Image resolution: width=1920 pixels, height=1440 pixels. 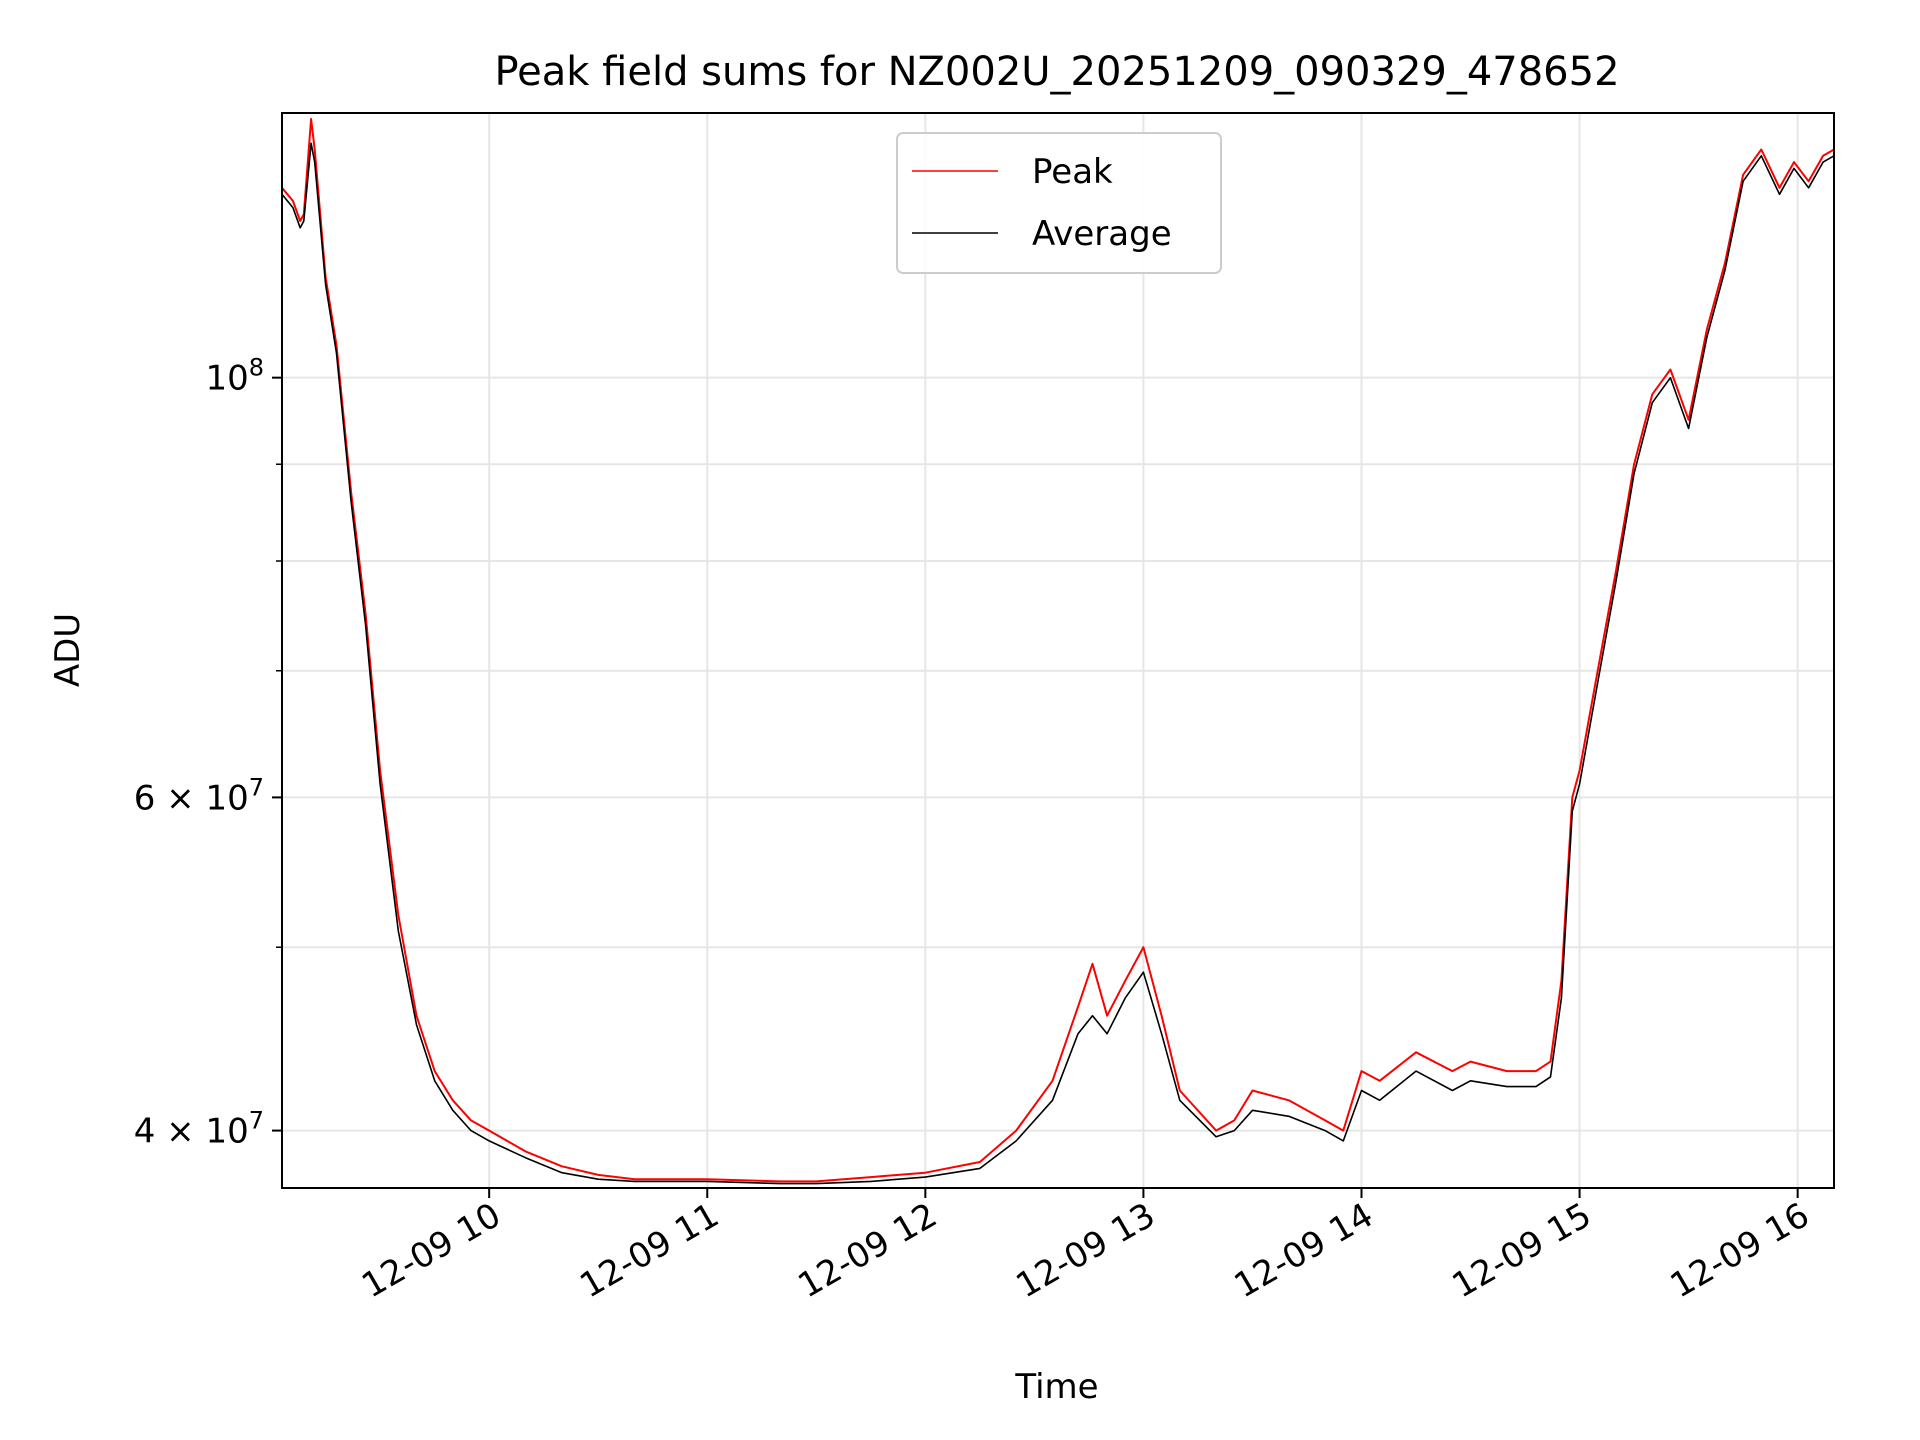 I want to click on legend-box, so click(x=1059, y=203).